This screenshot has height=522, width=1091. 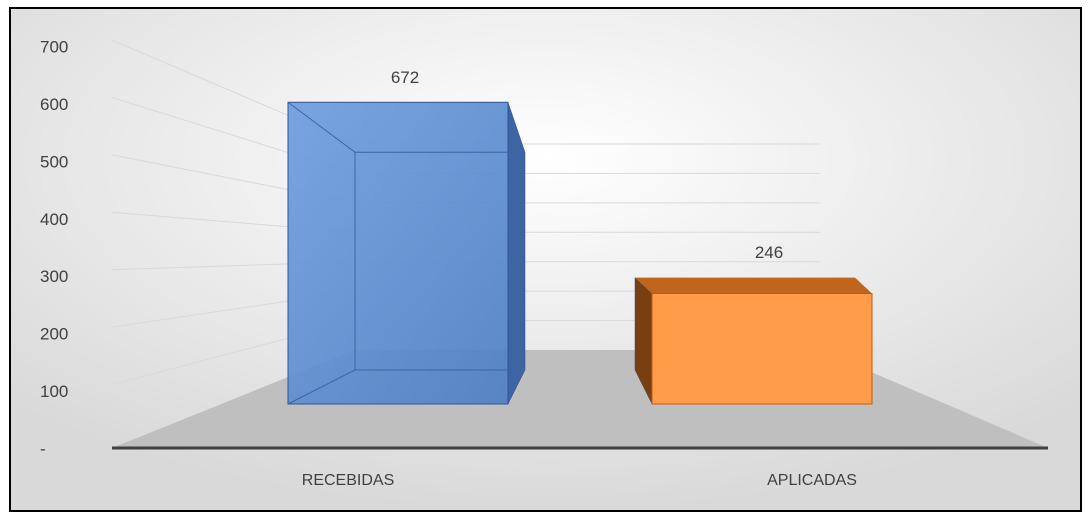 I want to click on data-label: 672, so click(x=405, y=77).